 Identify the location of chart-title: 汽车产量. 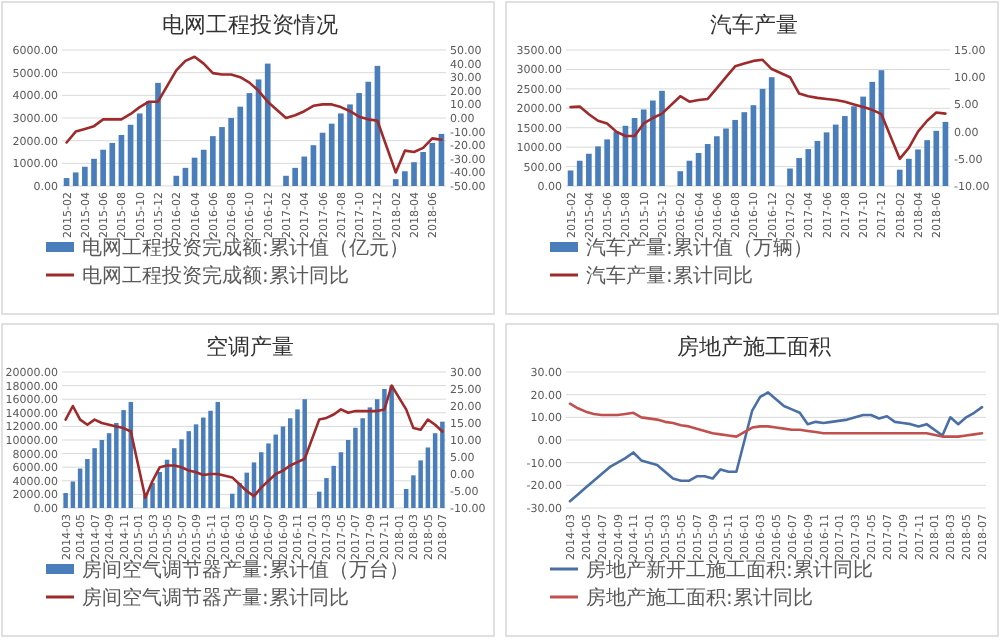
(754, 25).